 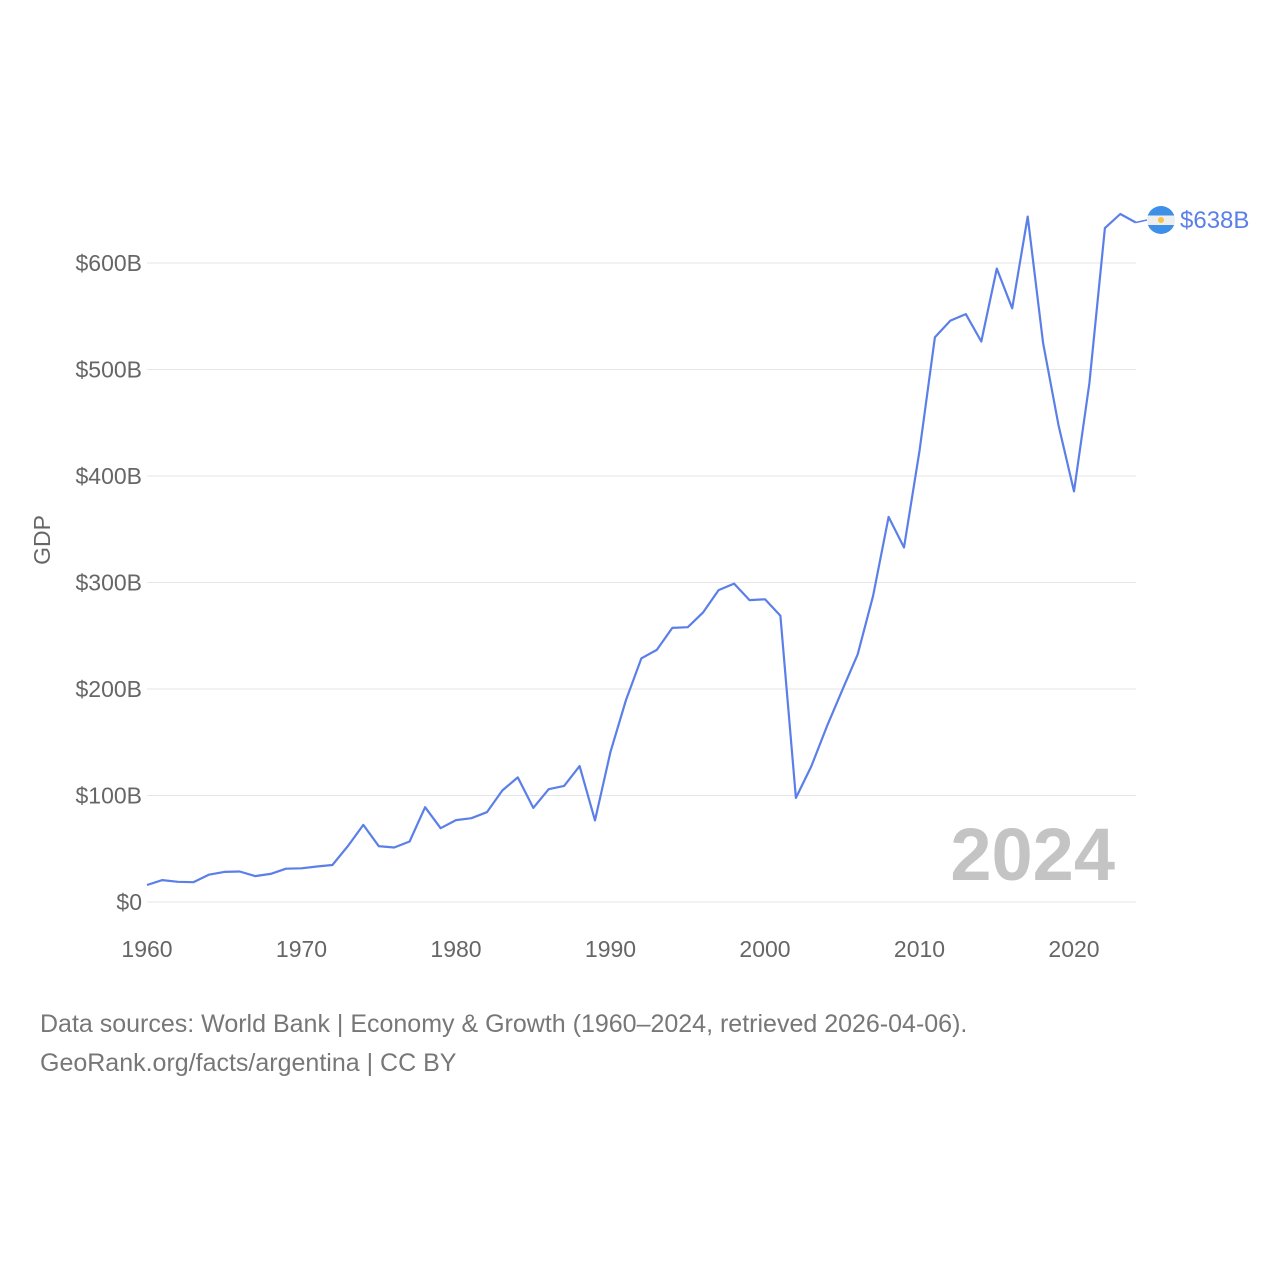 I want to click on y-tick-label: $300B, so click(x=108, y=583).